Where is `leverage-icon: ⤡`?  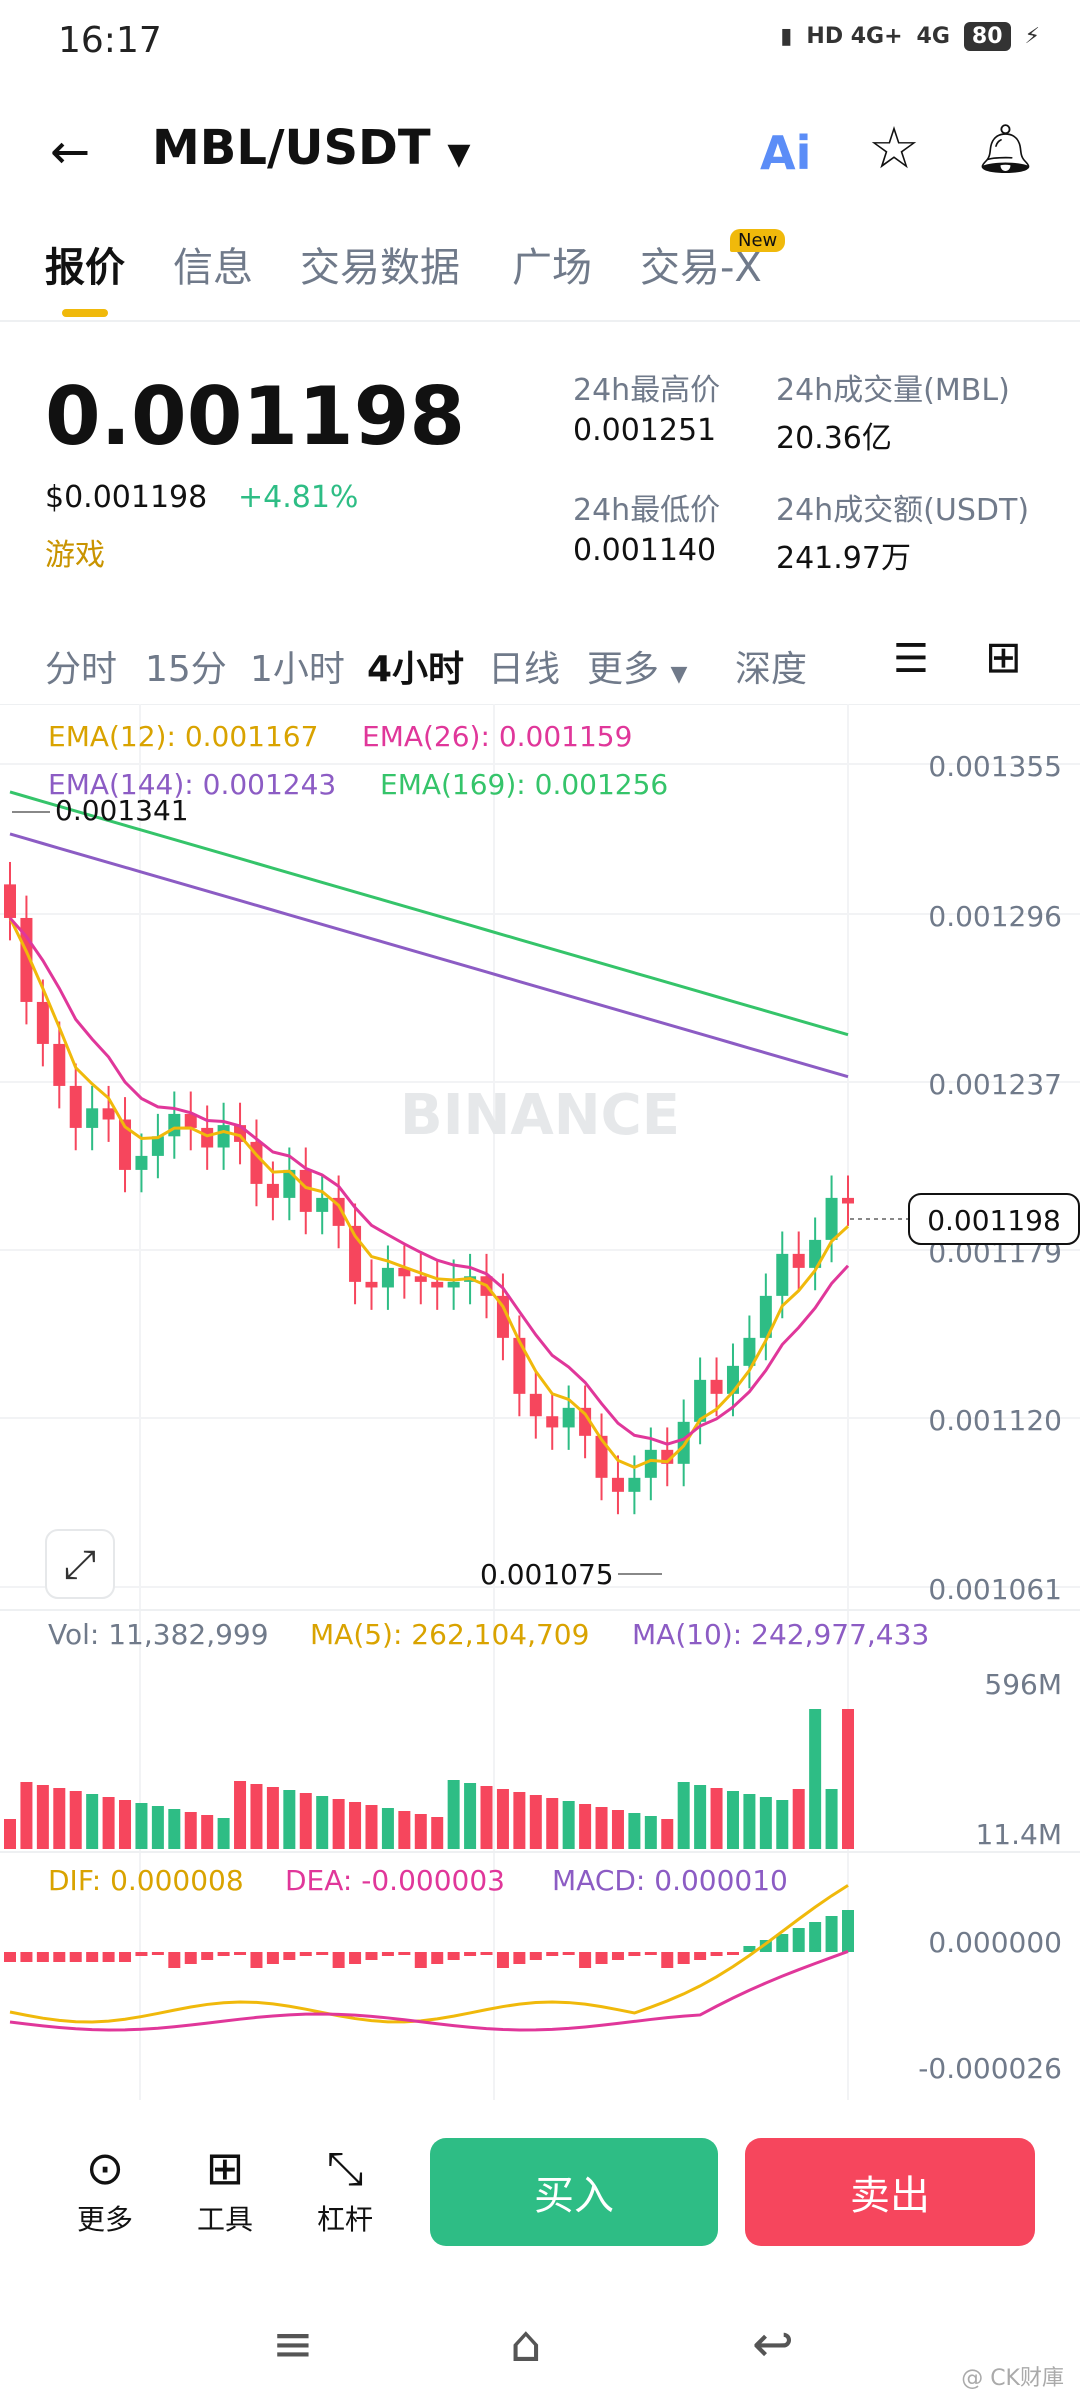
leverage-icon: ⤡ is located at coordinates (345, 2168).